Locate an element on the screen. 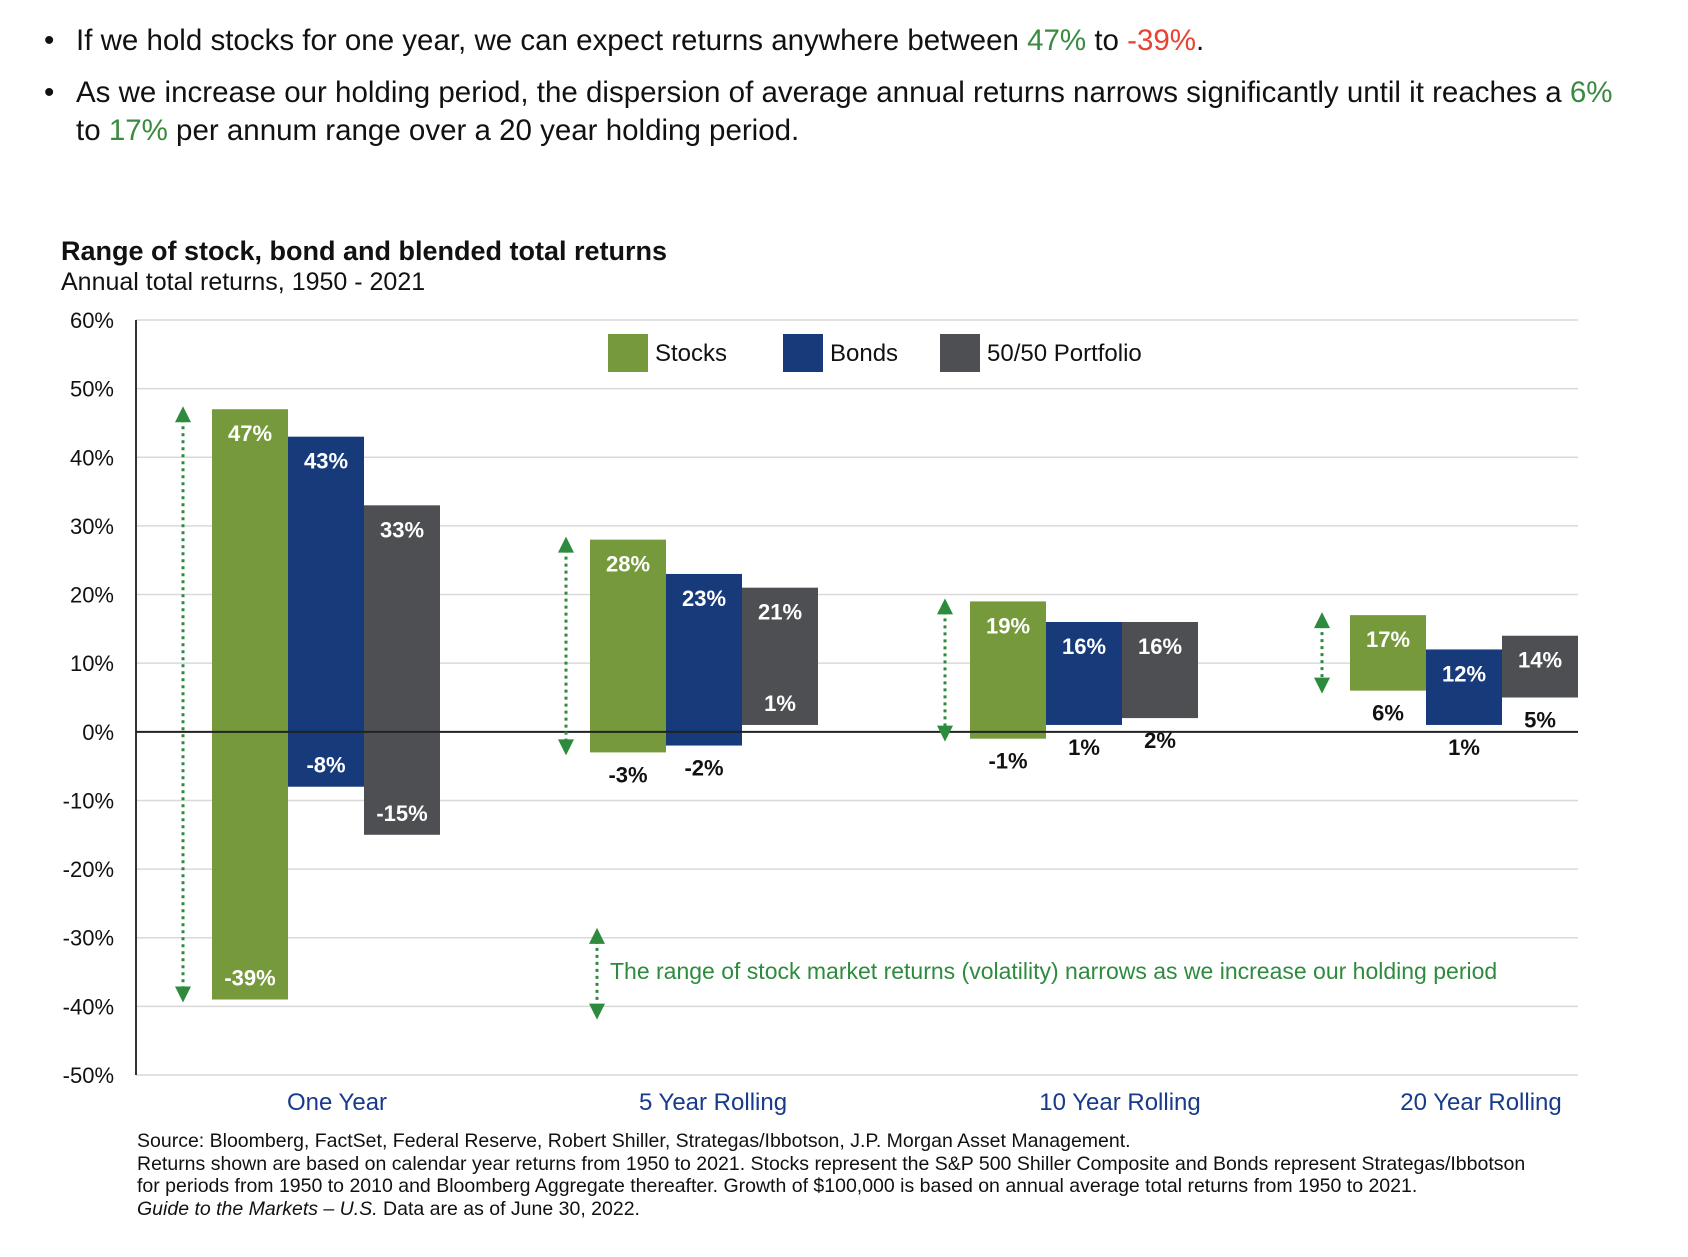 Image resolution: width=1688 pixels, height=1257 pixels. y-tick-label: -10% is located at coordinates (88, 800).